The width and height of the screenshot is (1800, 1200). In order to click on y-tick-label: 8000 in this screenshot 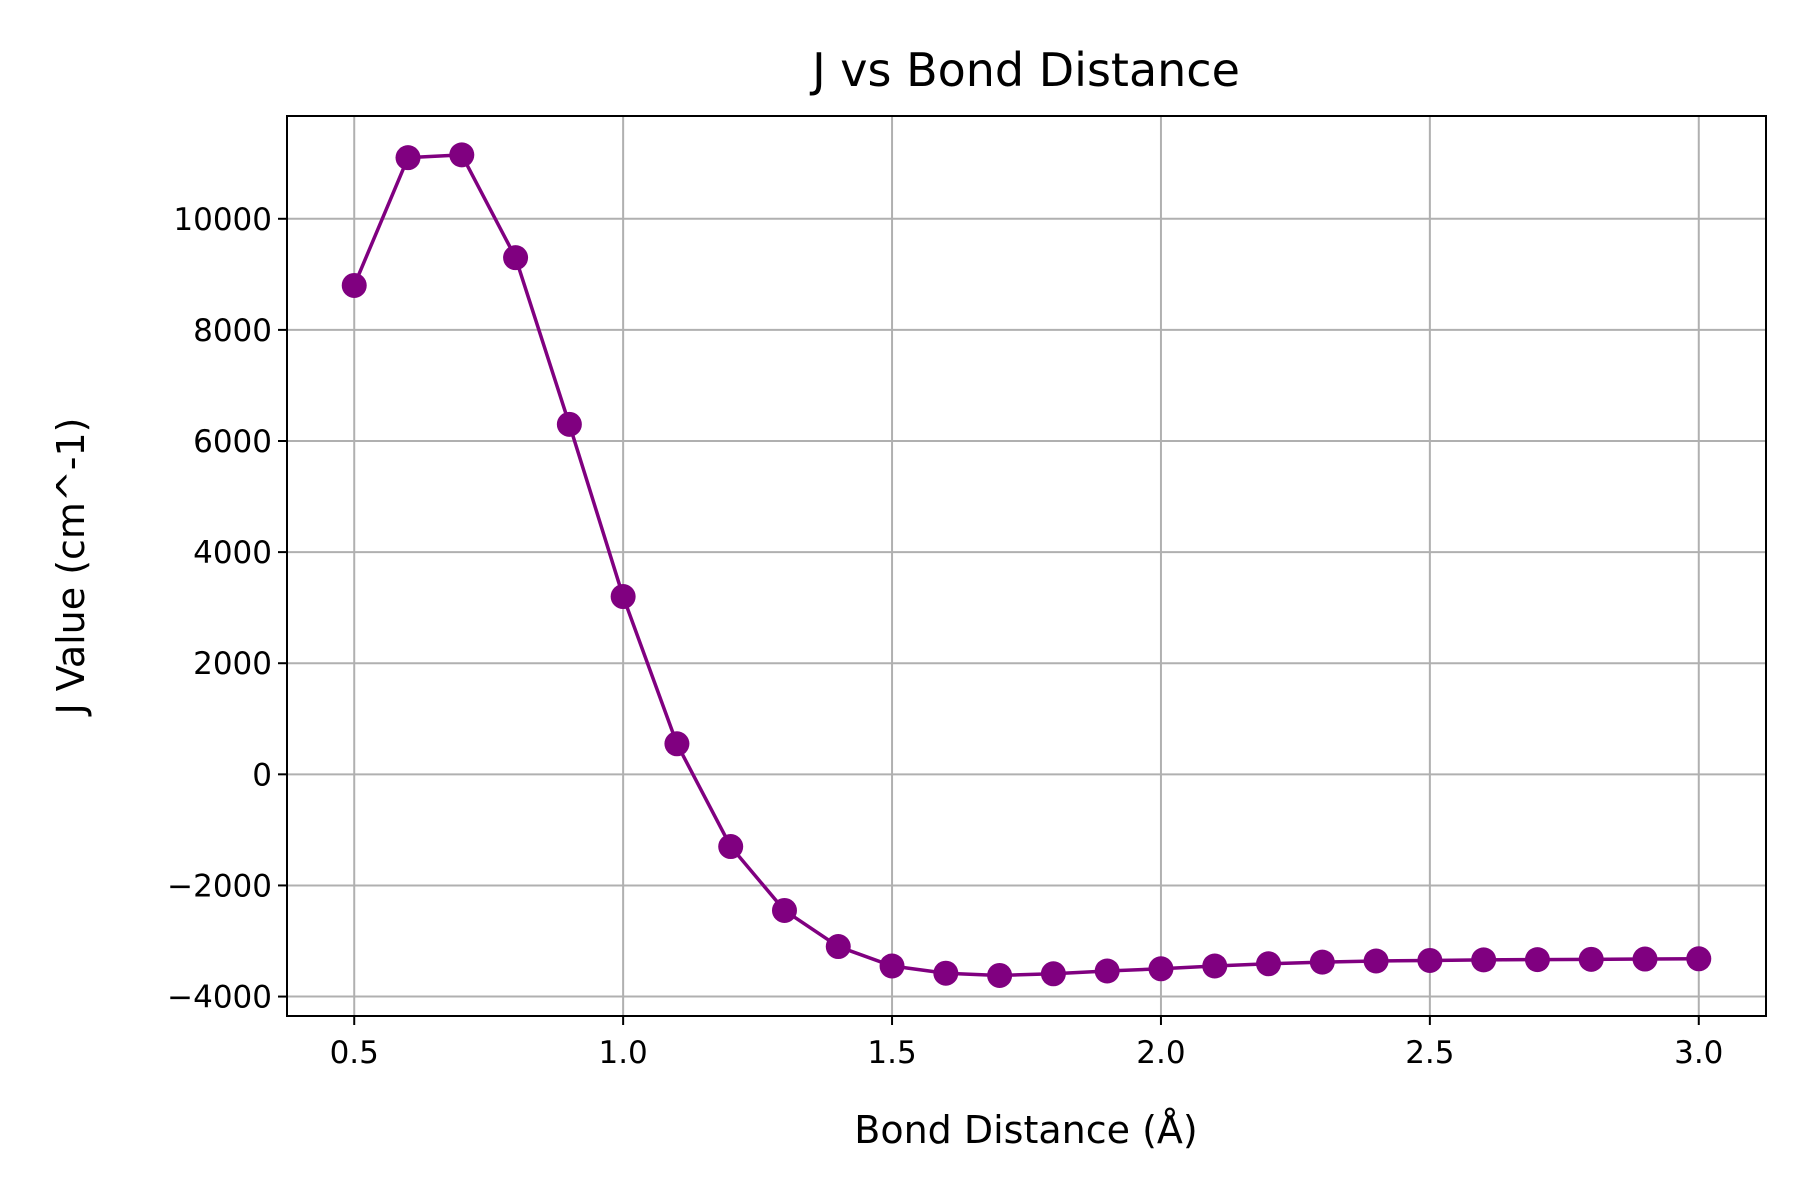, I will do `click(232, 331)`.